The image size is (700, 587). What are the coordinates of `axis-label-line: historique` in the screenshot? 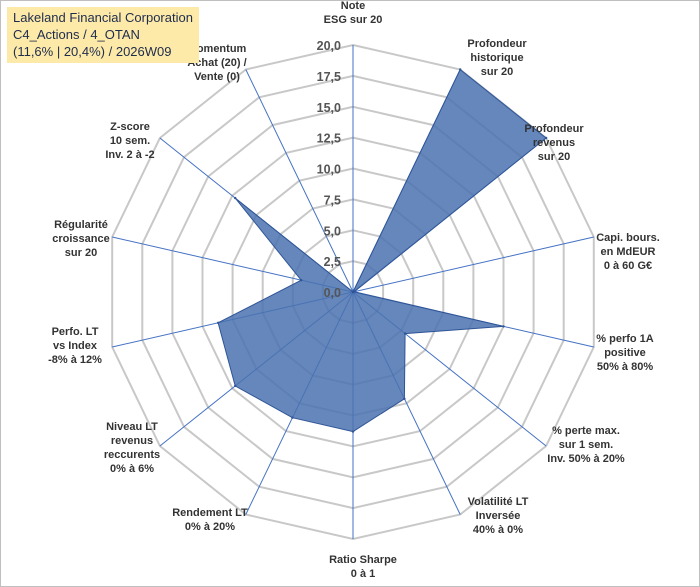 It's located at (496, 58).